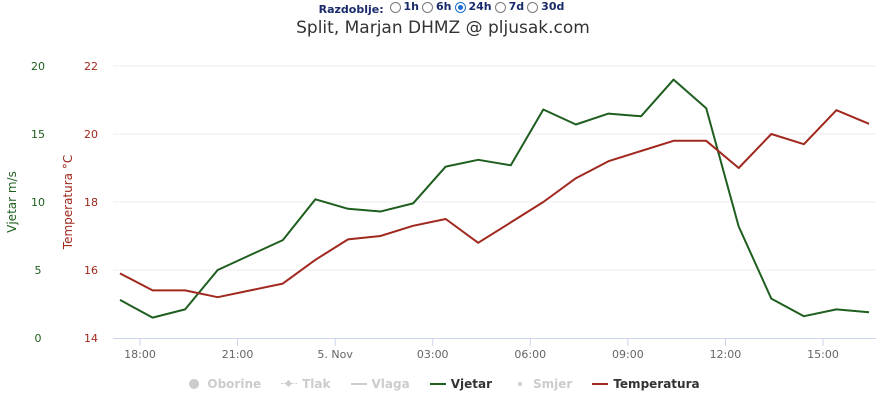 This screenshot has height=411, width=886. I want to click on legend-item-tlak: Tlak, so click(306, 384).